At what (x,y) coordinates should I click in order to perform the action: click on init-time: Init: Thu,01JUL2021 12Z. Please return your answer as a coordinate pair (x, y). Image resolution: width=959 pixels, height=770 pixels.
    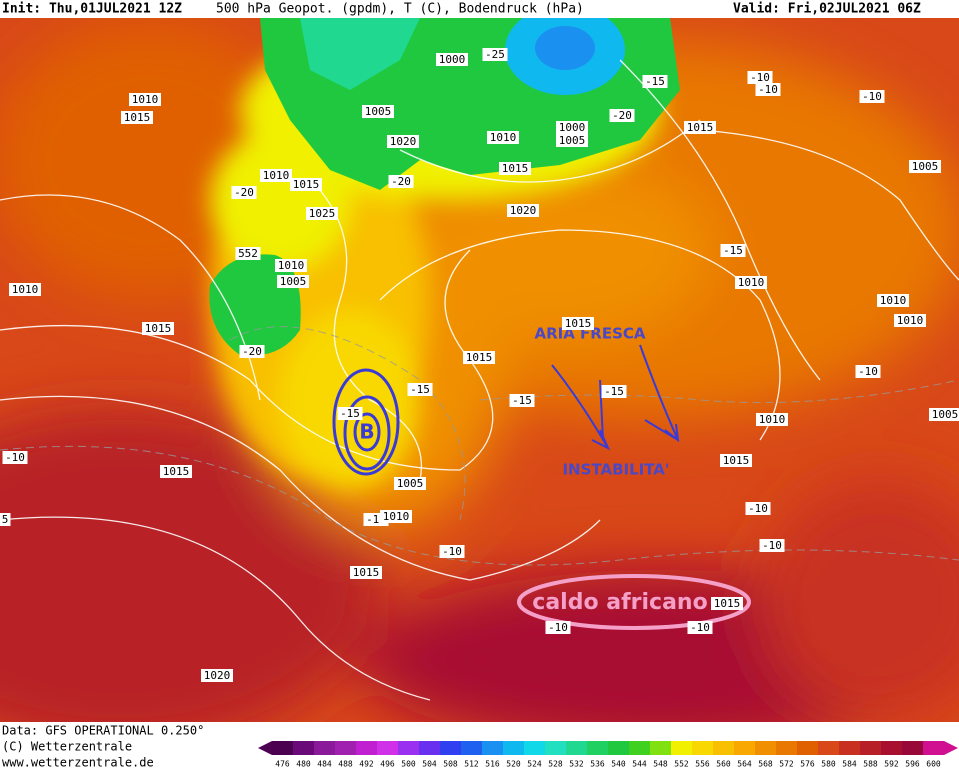
    Looking at the image, I should click on (92, 9).